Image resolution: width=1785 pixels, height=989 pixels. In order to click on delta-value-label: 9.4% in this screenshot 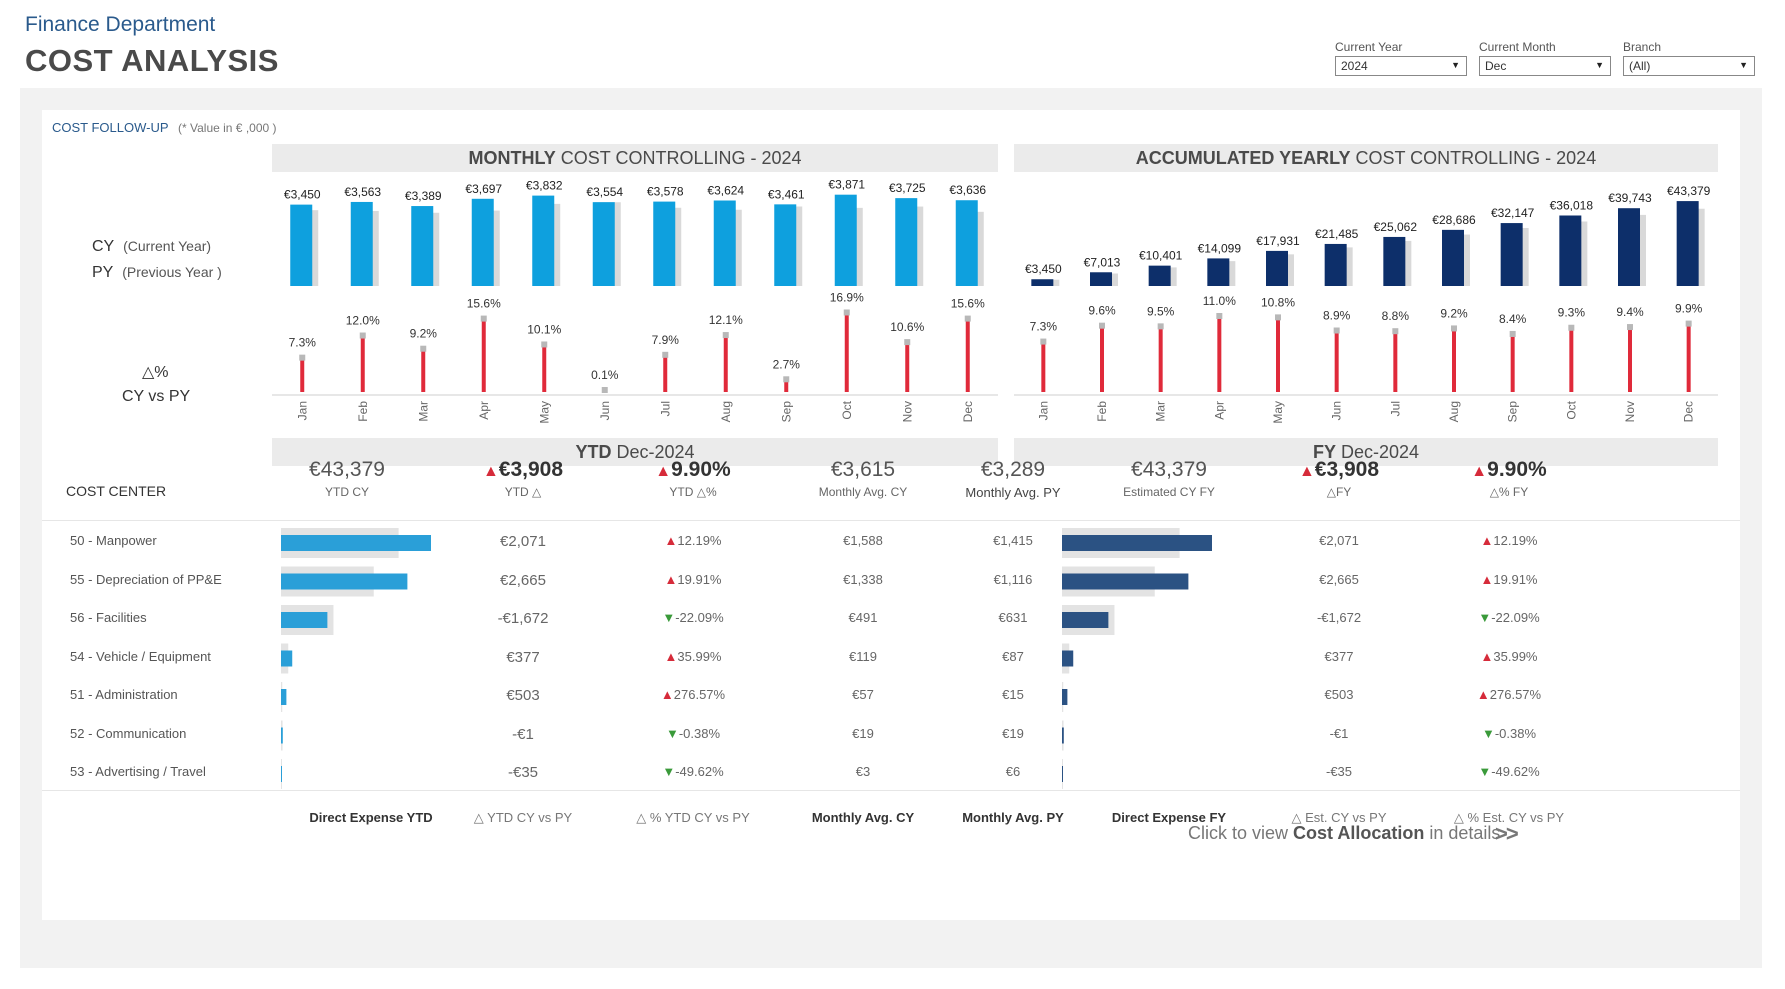, I will do `click(1630, 312)`.